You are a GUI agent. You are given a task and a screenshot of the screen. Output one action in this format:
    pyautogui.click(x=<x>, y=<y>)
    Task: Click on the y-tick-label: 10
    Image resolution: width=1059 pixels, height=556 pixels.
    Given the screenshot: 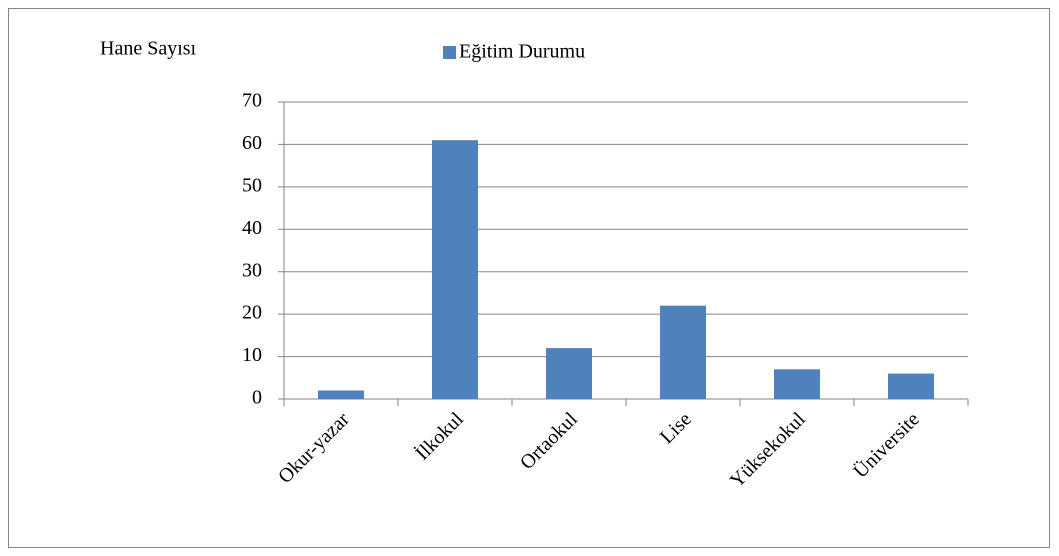 What is the action you would take?
    pyautogui.click(x=252, y=355)
    